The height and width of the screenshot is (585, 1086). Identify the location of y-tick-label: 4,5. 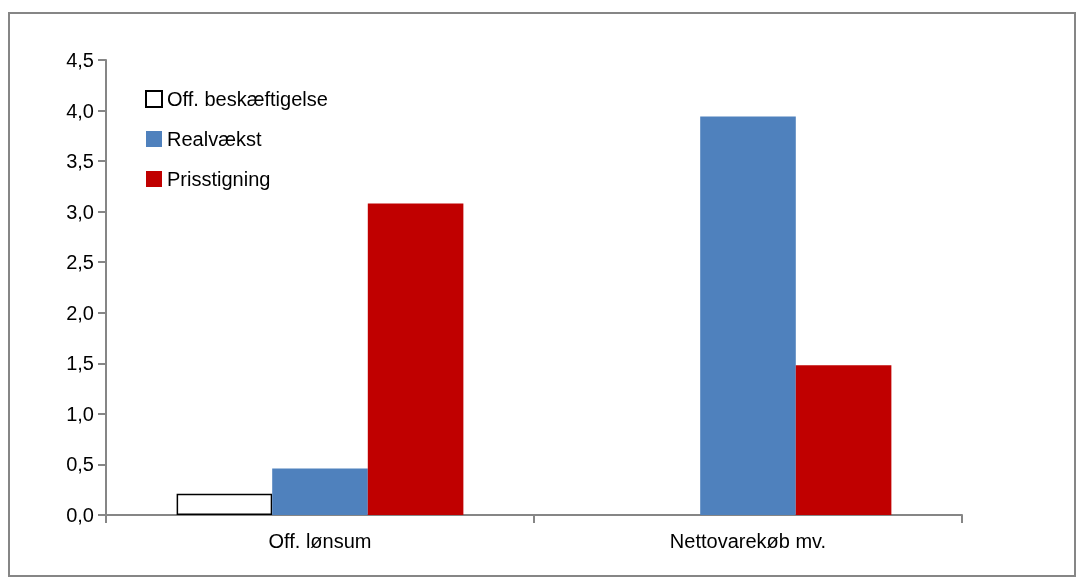
(80, 60).